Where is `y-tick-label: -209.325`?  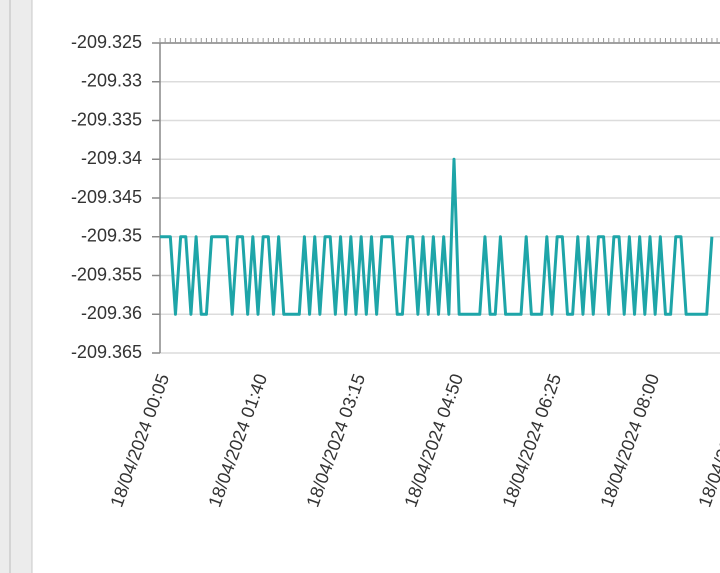
y-tick-label: -209.325 is located at coordinates (106, 42).